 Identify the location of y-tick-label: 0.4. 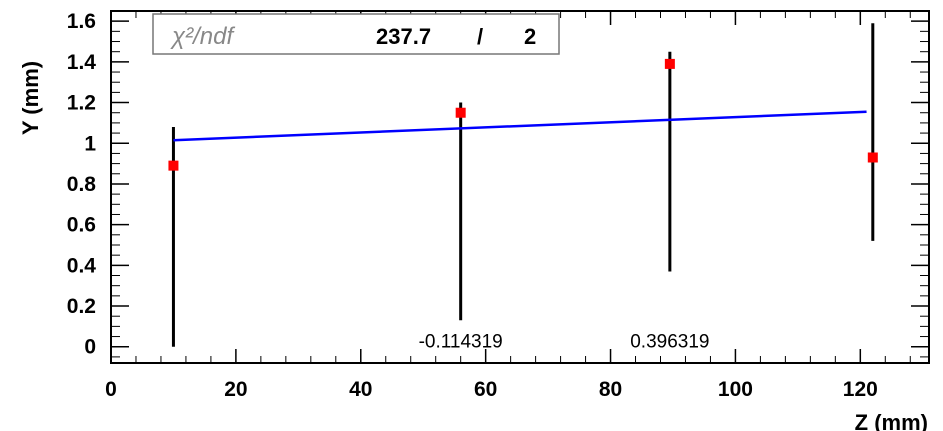
(82, 265).